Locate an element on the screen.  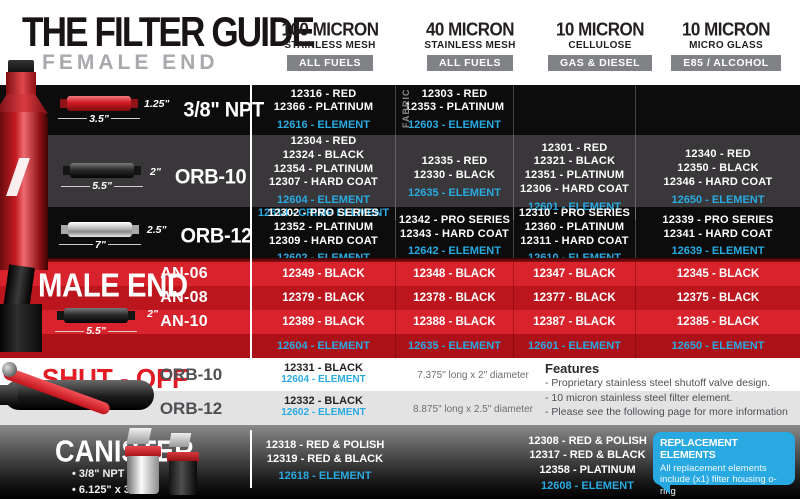
column-header-40-micron: 40 MICRON STAINLESS MESH ALL FUELS is located at coordinates (470, 45).